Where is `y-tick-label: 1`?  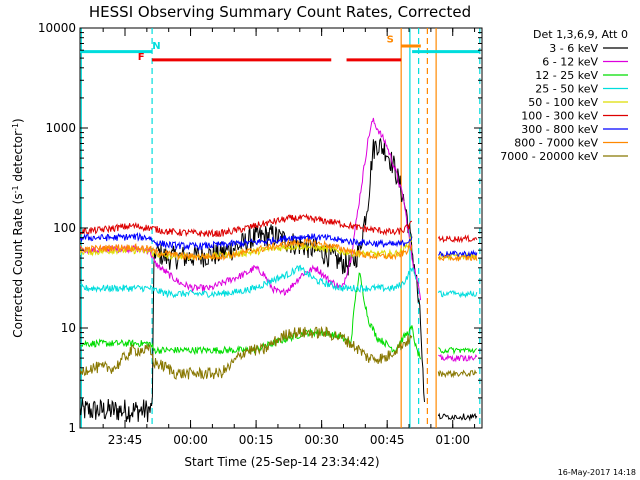 y-tick-label: 1 is located at coordinates (72, 428).